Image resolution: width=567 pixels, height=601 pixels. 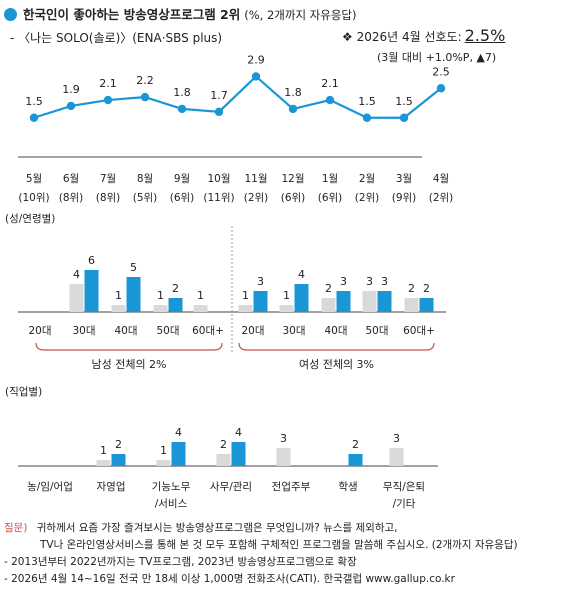 What do you see at coordinates (237, 96) in the screenshot?
I see `series-line` at bounding box center [237, 96].